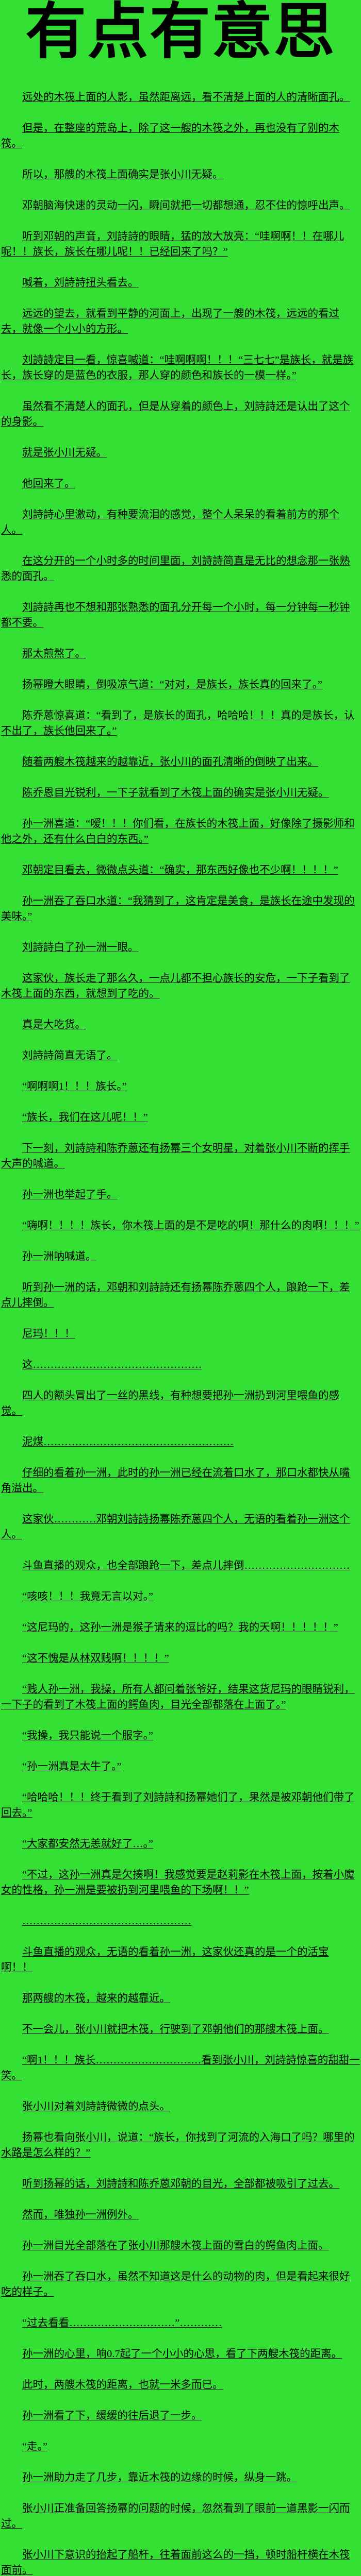 The width and height of the screenshot is (361, 2576). What do you see at coordinates (175, 1295) in the screenshot?
I see `novel-paragraph: 听到孙一洲的话，邓朝和刘詩詩还有扬幂陈乔蒽四个人，踉跄一下，差点儿摔倒。` at bounding box center [175, 1295].